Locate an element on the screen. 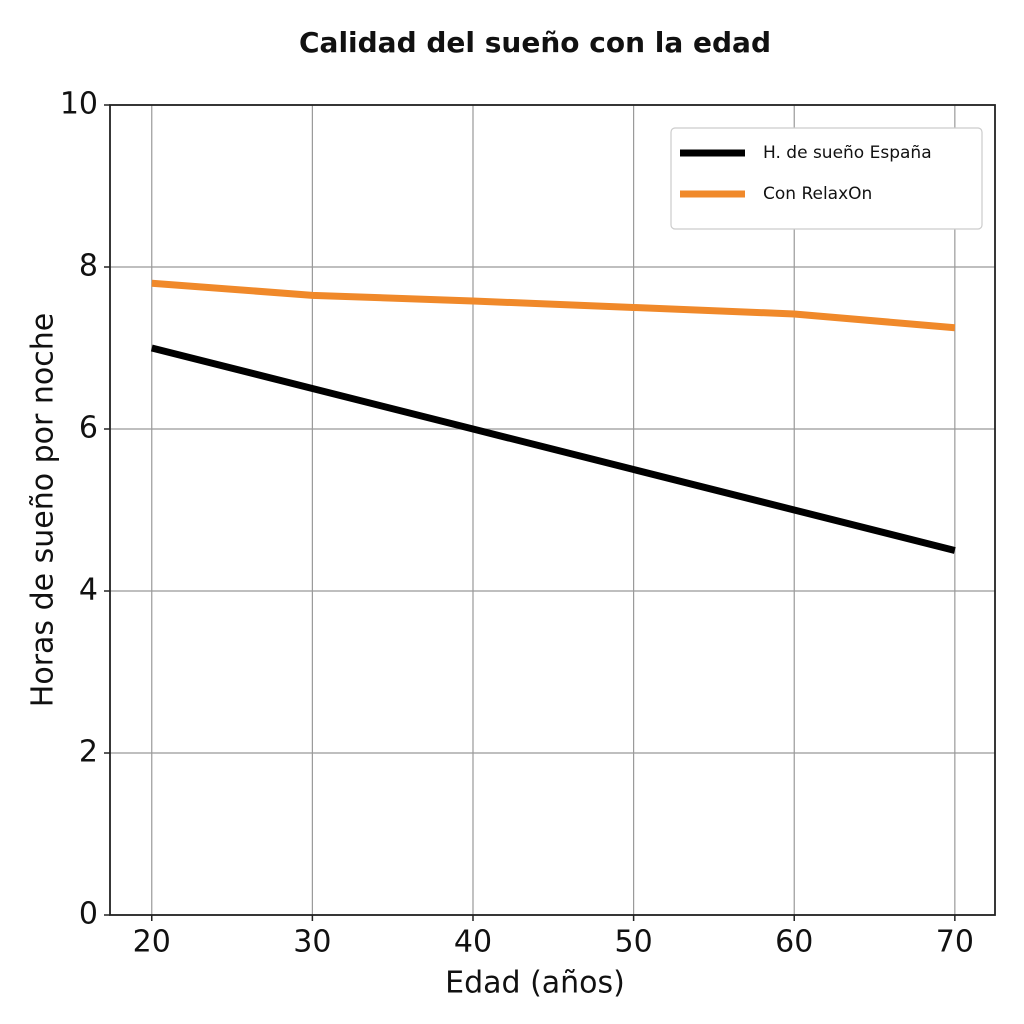 The height and width of the screenshot is (1024, 1024). y-tick-label: 8 is located at coordinates (88, 266).